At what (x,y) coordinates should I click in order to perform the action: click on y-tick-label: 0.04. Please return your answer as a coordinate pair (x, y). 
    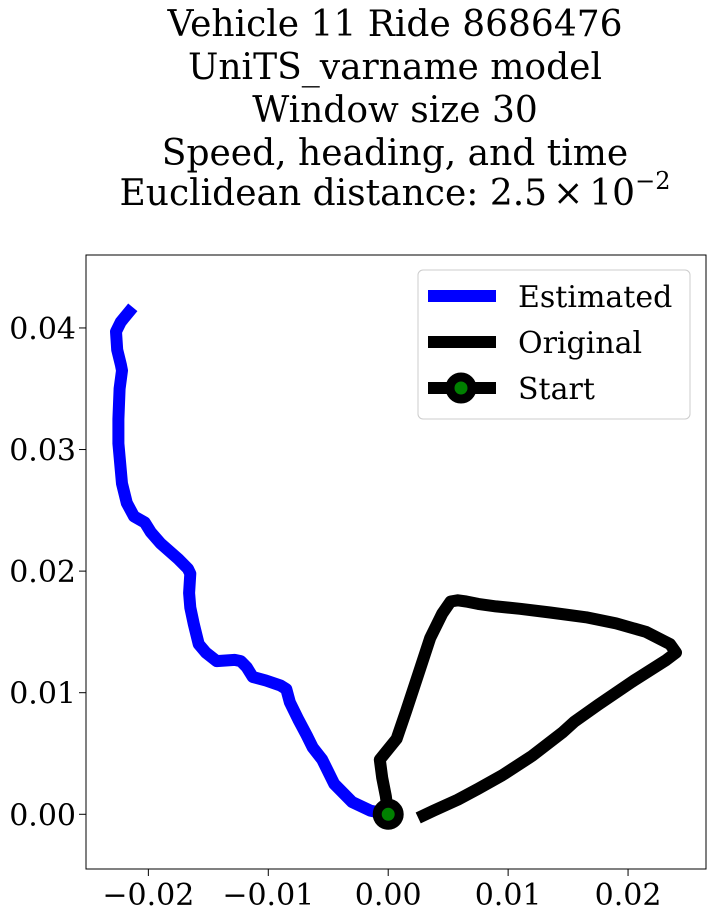
    Looking at the image, I should click on (42, 329).